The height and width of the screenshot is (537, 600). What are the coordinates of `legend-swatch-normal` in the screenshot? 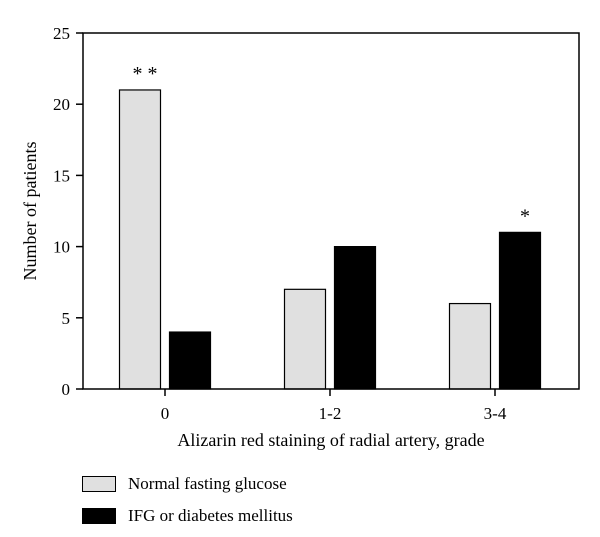 It's located at (99, 484).